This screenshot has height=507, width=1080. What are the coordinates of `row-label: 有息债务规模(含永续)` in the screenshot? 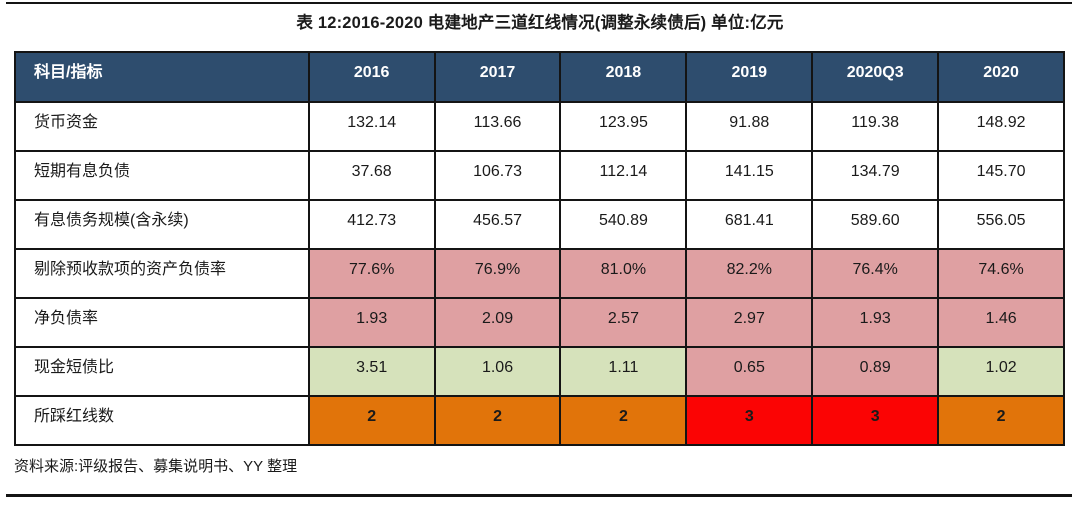 It's located at (162, 224).